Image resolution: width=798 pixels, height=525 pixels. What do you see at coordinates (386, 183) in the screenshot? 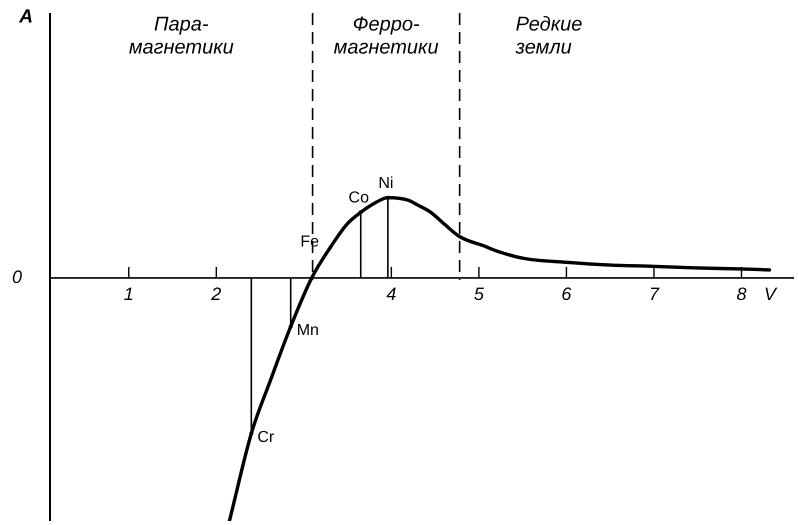
I see `annotation: Ni` at bounding box center [386, 183].